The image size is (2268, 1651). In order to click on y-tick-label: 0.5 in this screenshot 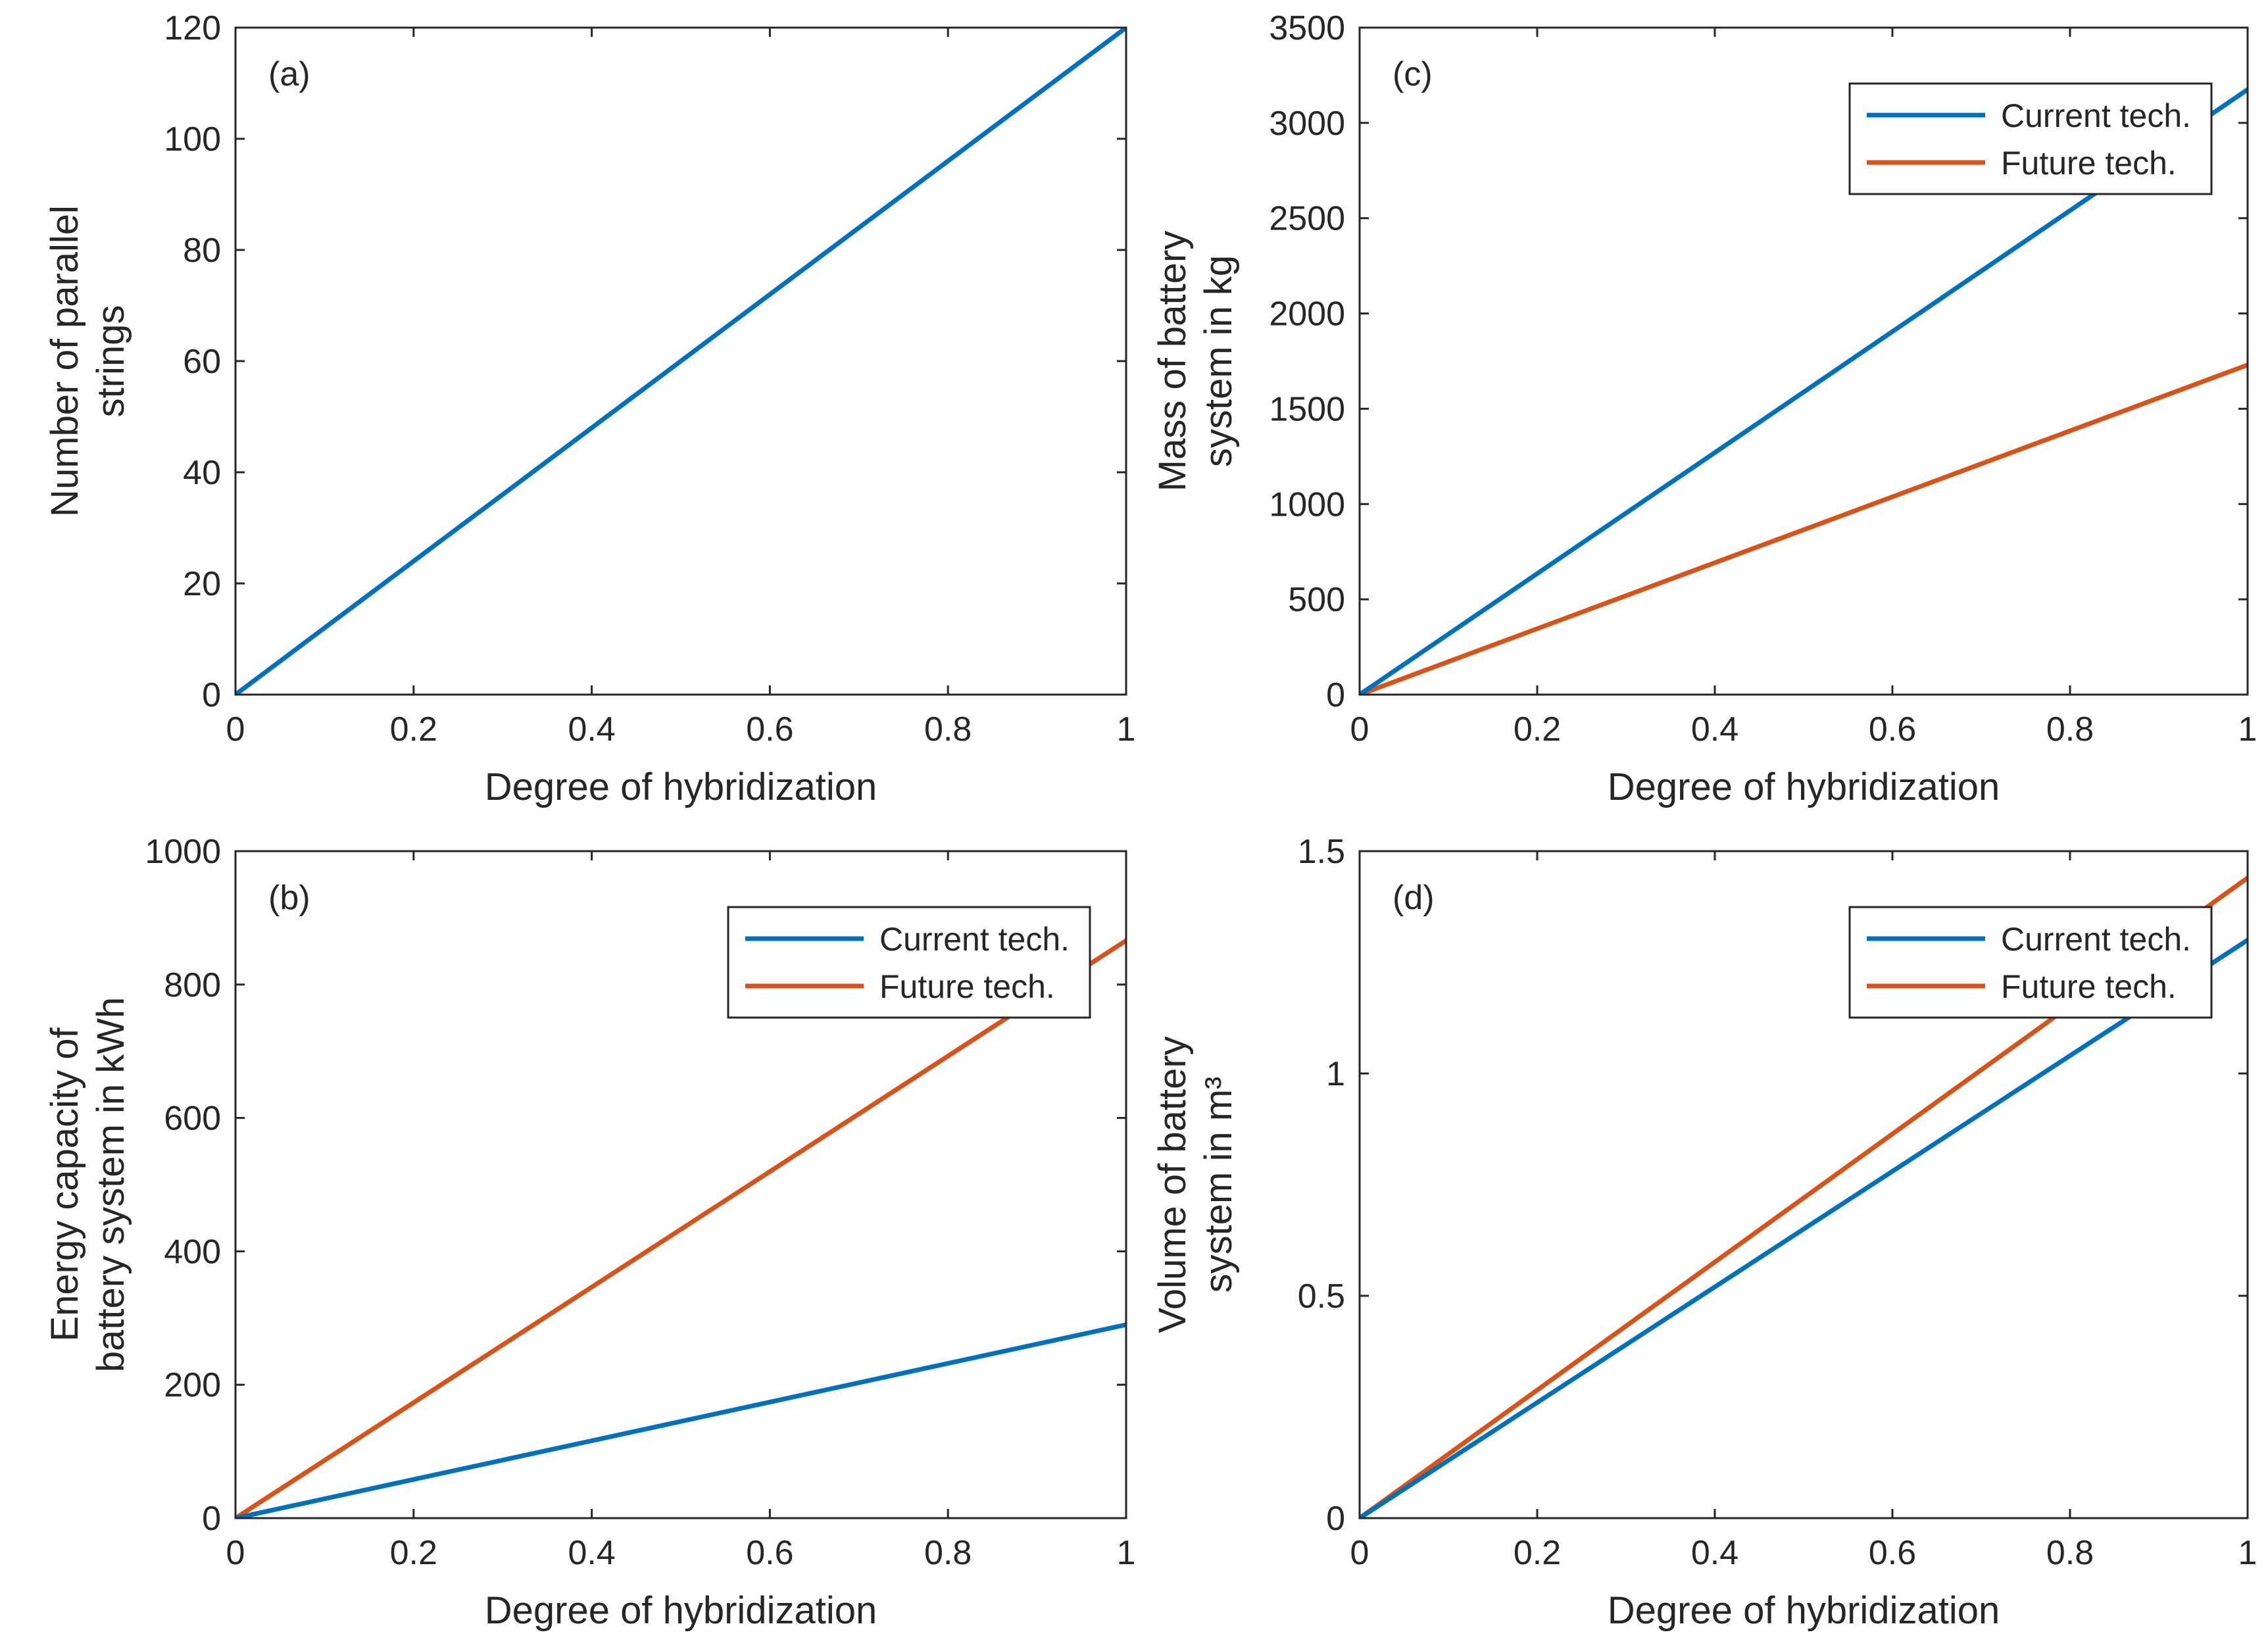, I will do `click(1322, 1297)`.